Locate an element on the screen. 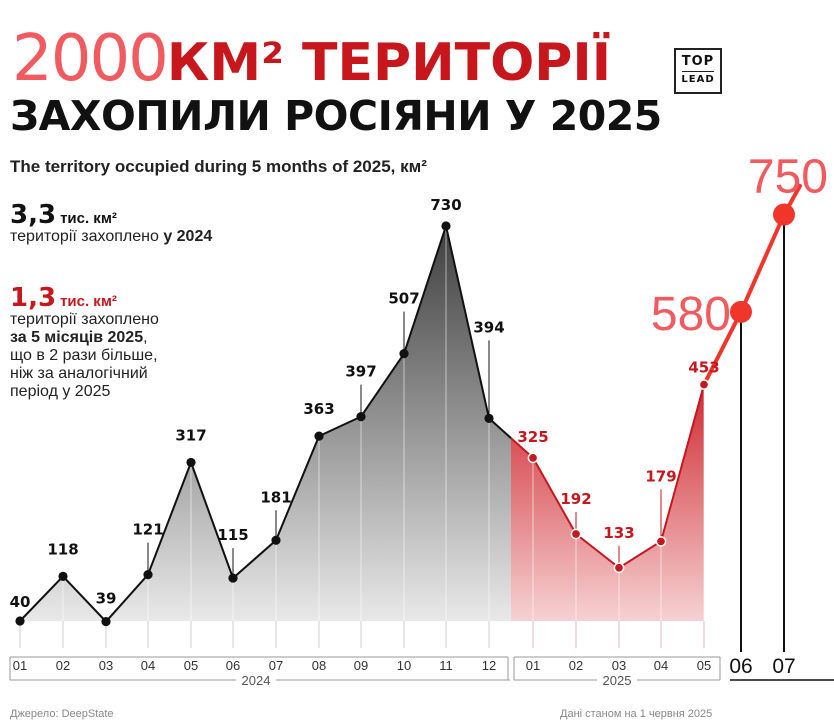 Image resolution: width=834 pixels, height=722 pixels. value-label-projection: 750 is located at coordinates (788, 177).